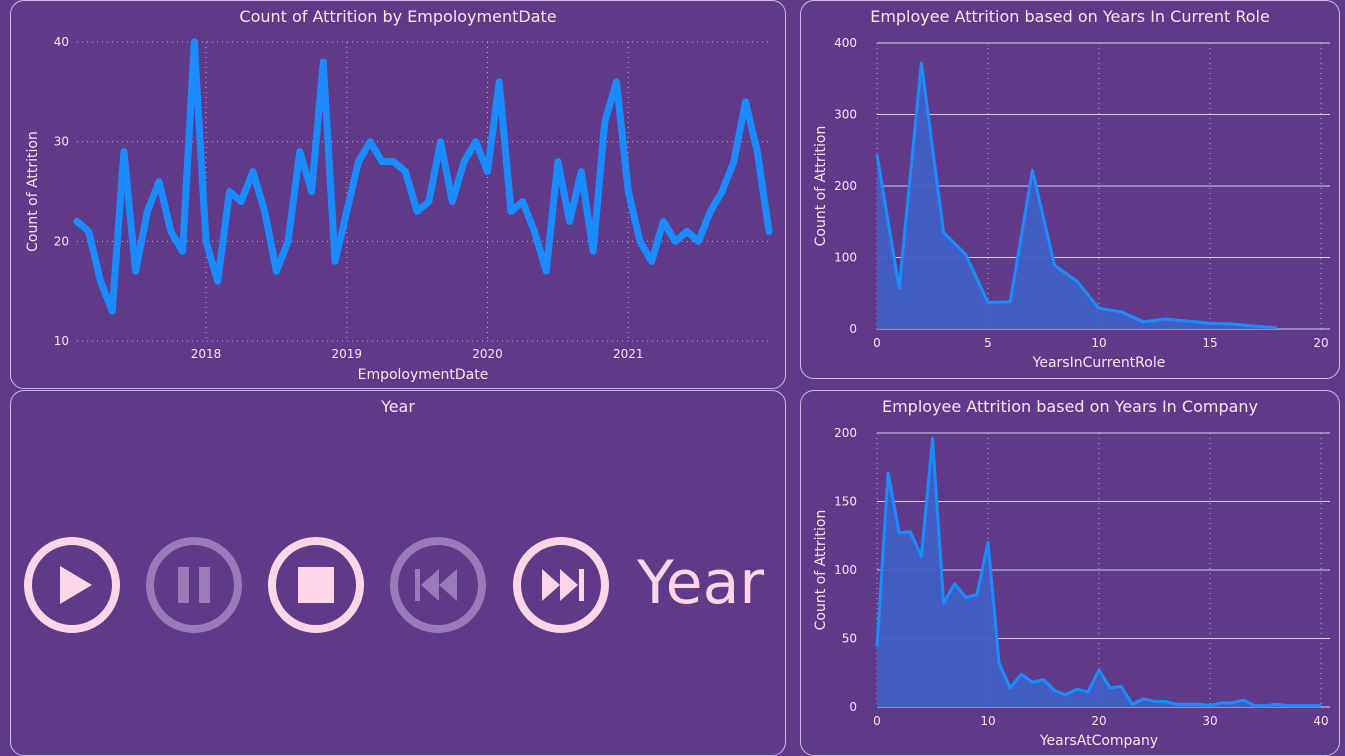  Describe the element at coordinates (423, 375) in the screenshot. I see `x-axis-label: EmpoloymentDate` at that location.